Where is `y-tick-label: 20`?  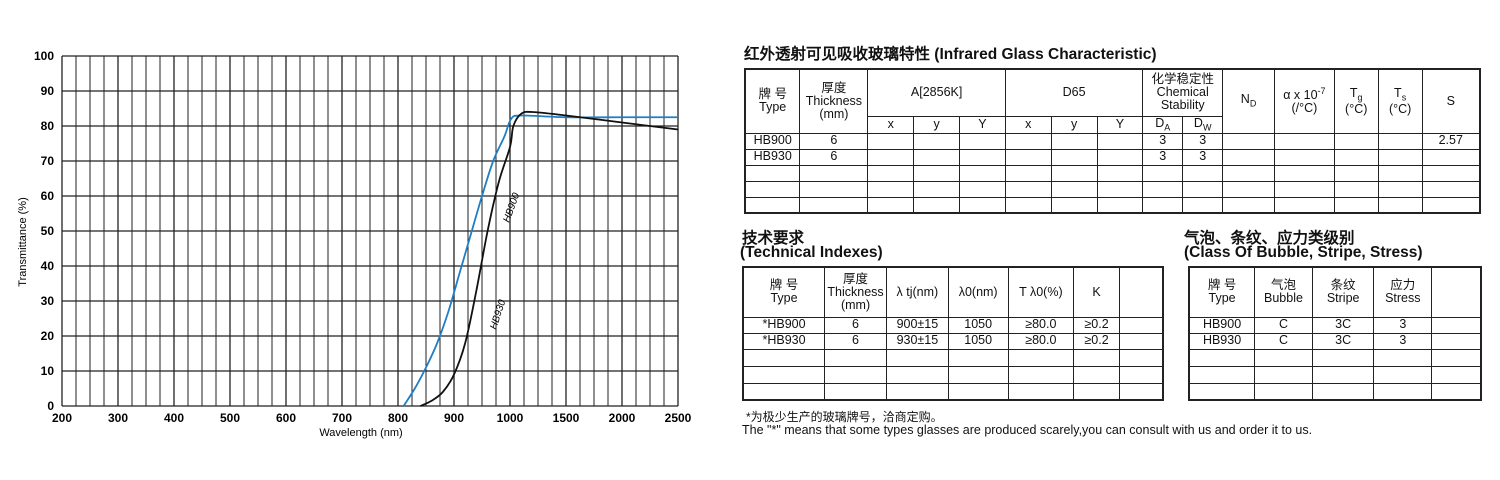 y-tick-label: 20 is located at coordinates (48, 336).